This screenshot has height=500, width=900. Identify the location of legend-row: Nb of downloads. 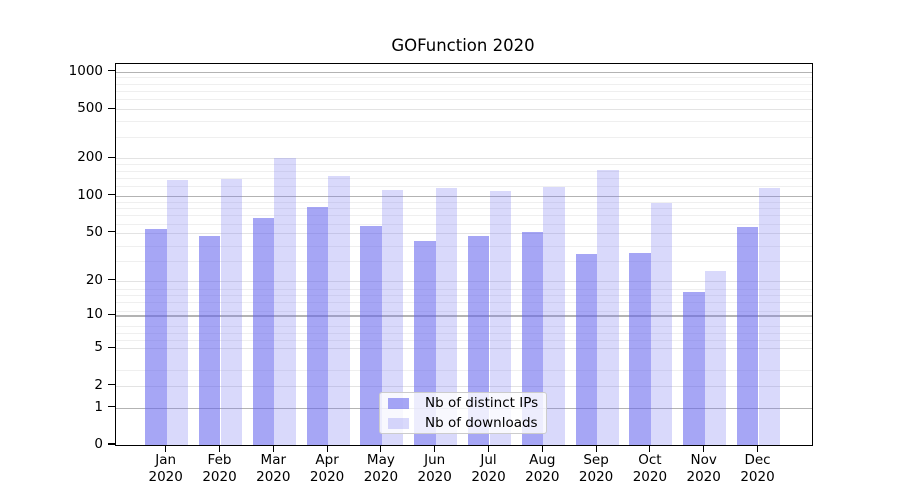
(463, 423).